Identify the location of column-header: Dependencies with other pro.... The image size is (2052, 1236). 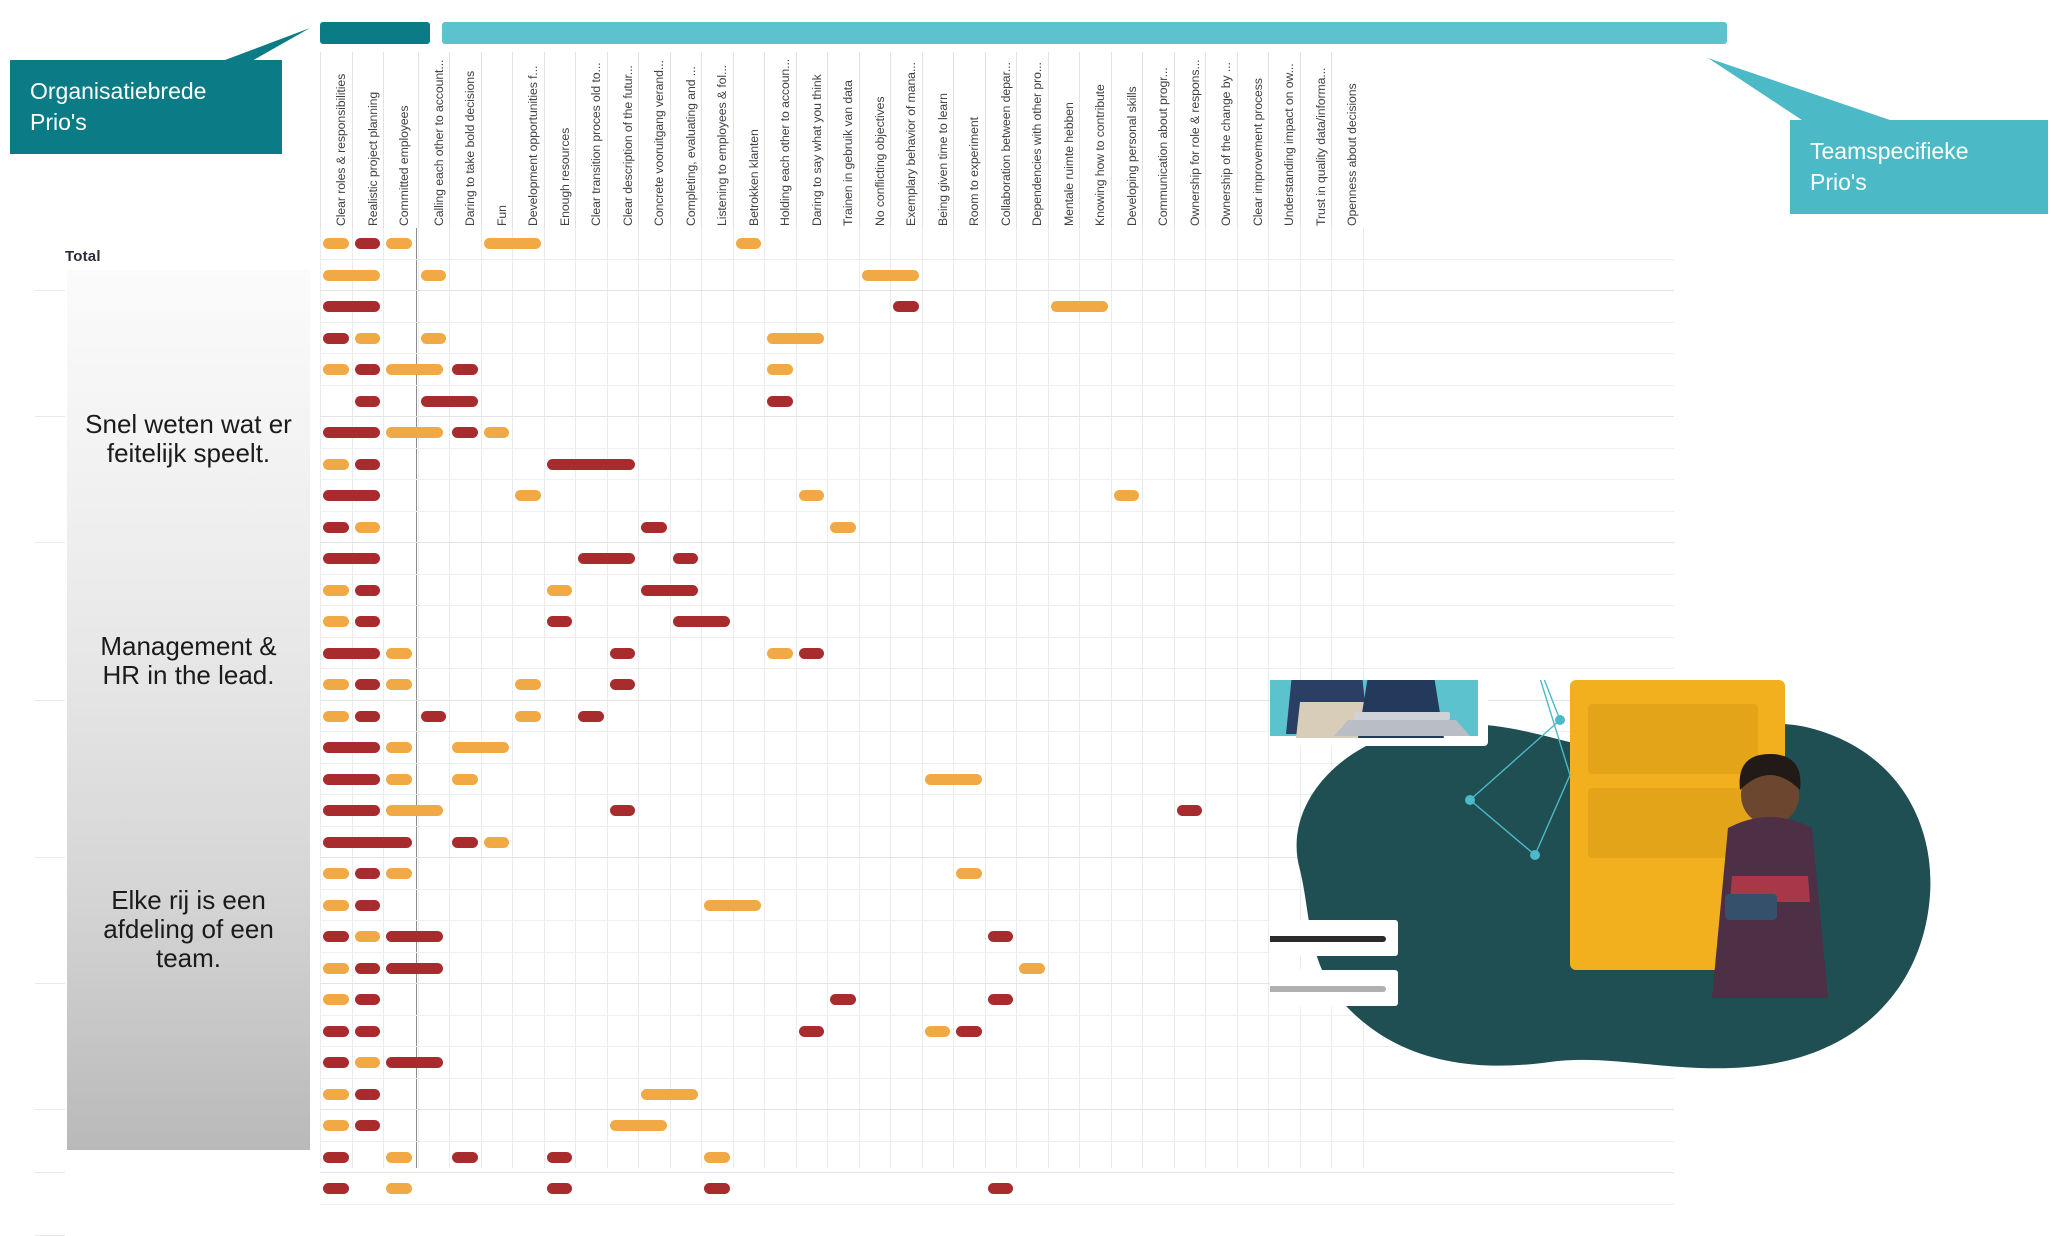
(1032, 140).